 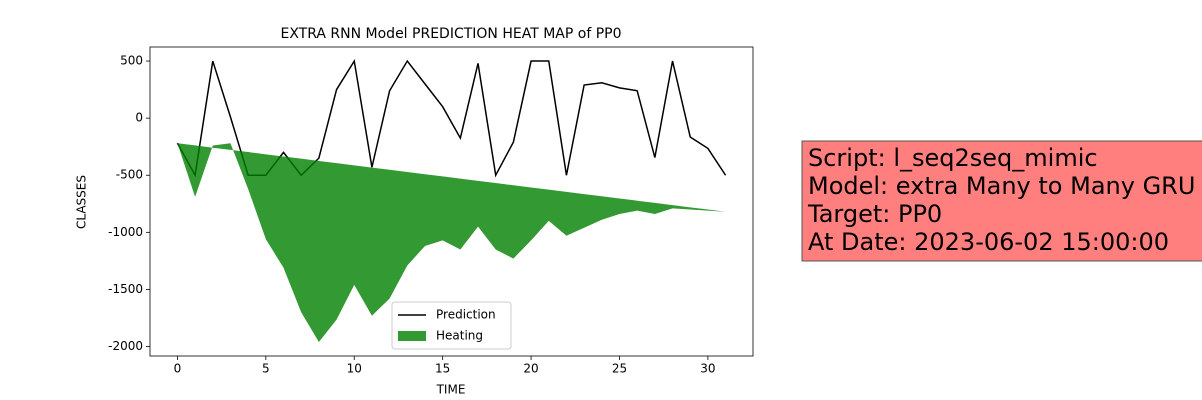 I want to click on y-axis-label: CLASSES, so click(x=82, y=202).